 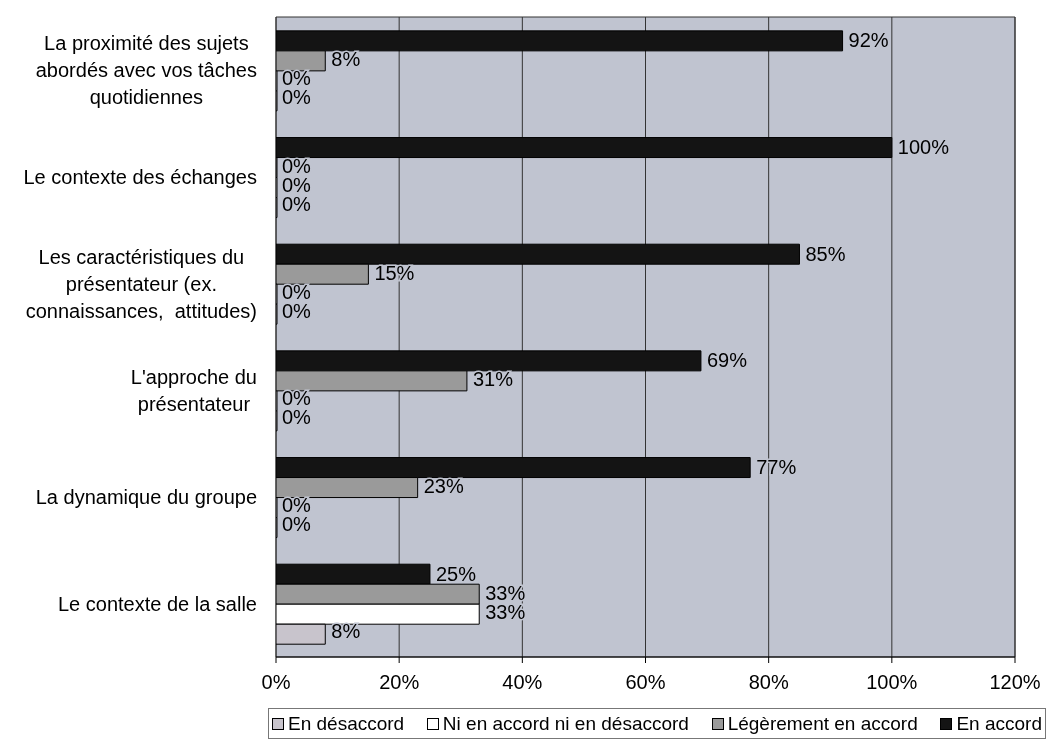 I want to click on legend-label: En accord, so click(x=999, y=723).